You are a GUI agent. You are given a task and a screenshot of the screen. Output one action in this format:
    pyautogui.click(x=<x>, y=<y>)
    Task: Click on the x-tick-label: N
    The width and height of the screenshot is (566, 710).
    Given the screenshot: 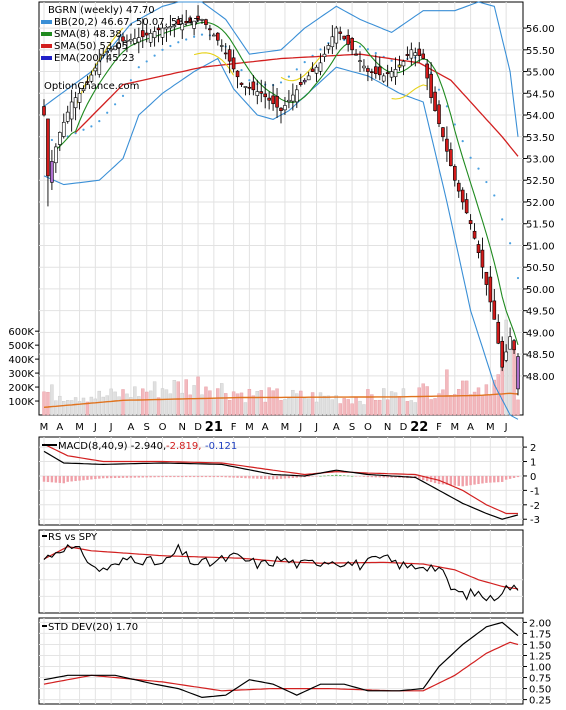 What is the action you would take?
    pyautogui.click(x=182, y=427)
    